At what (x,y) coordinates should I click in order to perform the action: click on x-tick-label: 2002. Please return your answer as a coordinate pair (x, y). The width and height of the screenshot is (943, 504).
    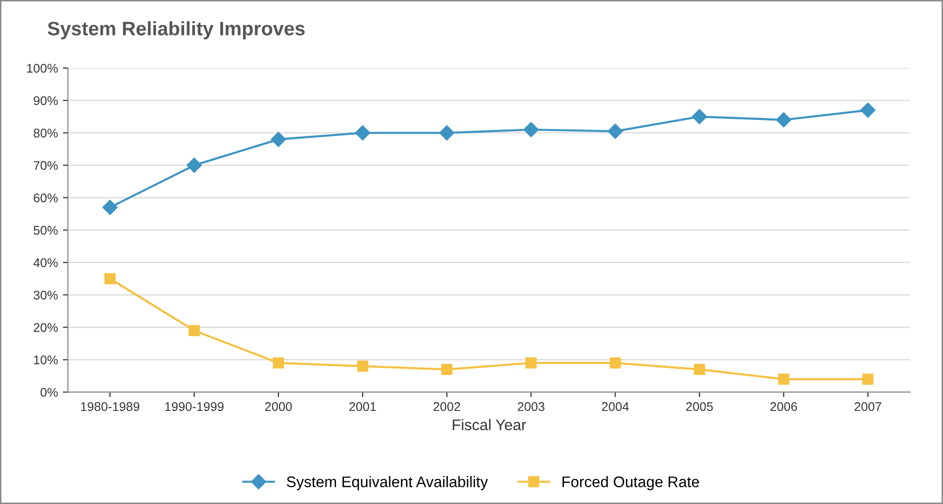
    Looking at the image, I should click on (447, 407).